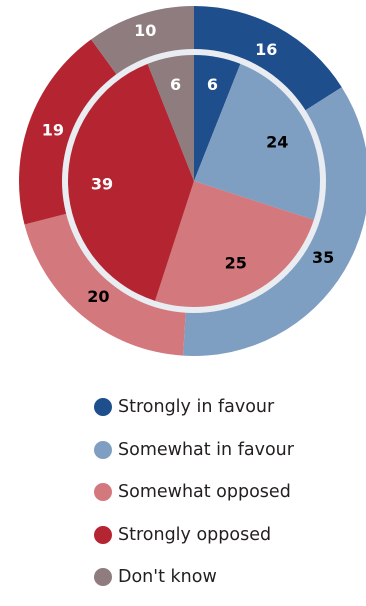 This screenshot has height=606, width=366. Describe the element at coordinates (98, 296) in the screenshot. I see `outer-value-label-somewhat-opposed: 20` at that location.